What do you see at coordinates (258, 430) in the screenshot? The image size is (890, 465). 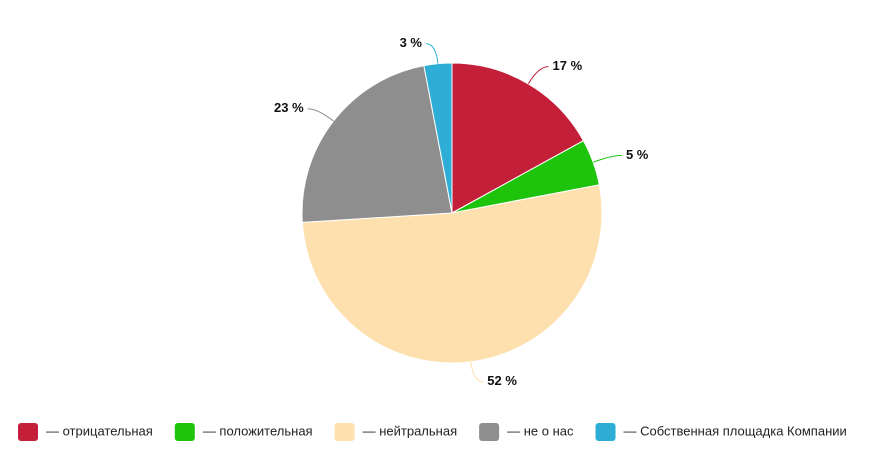 I see `legend-label: — положительная` at bounding box center [258, 430].